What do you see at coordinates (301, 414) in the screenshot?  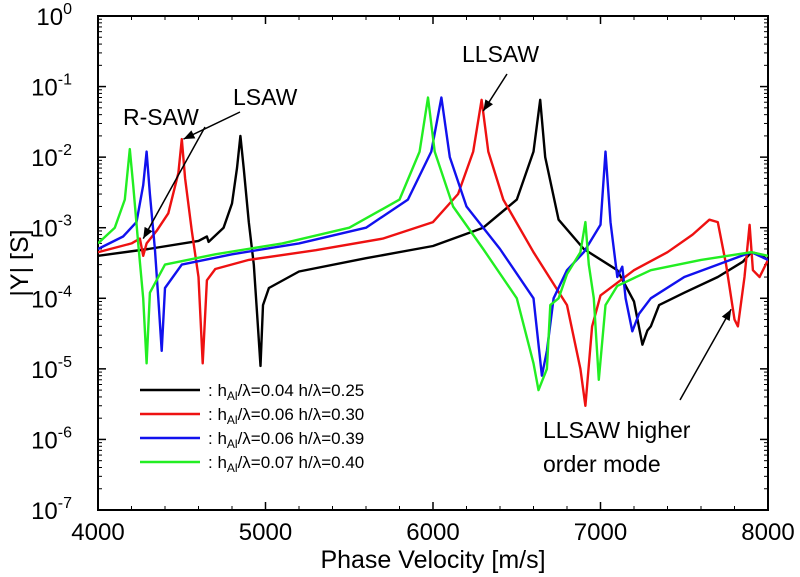 I see `legend-suffix: /λ=0.06 h/λ=0.30` at bounding box center [301, 414].